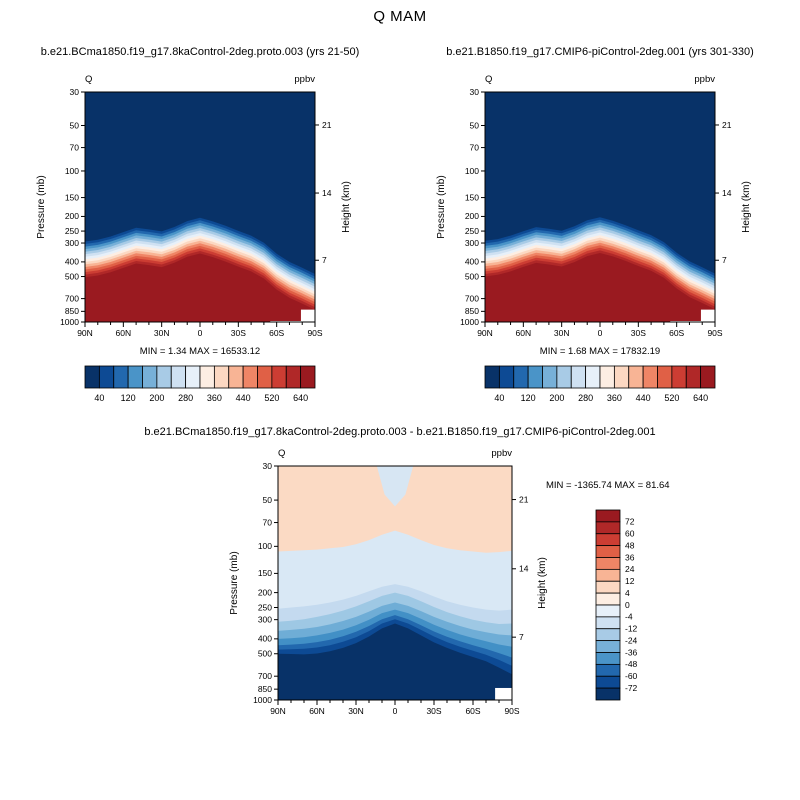 The width and height of the screenshot is (800, 800). Describe the element at coordinates (630, 569) in the screenshot. I see `svg-text: 24` at that location.